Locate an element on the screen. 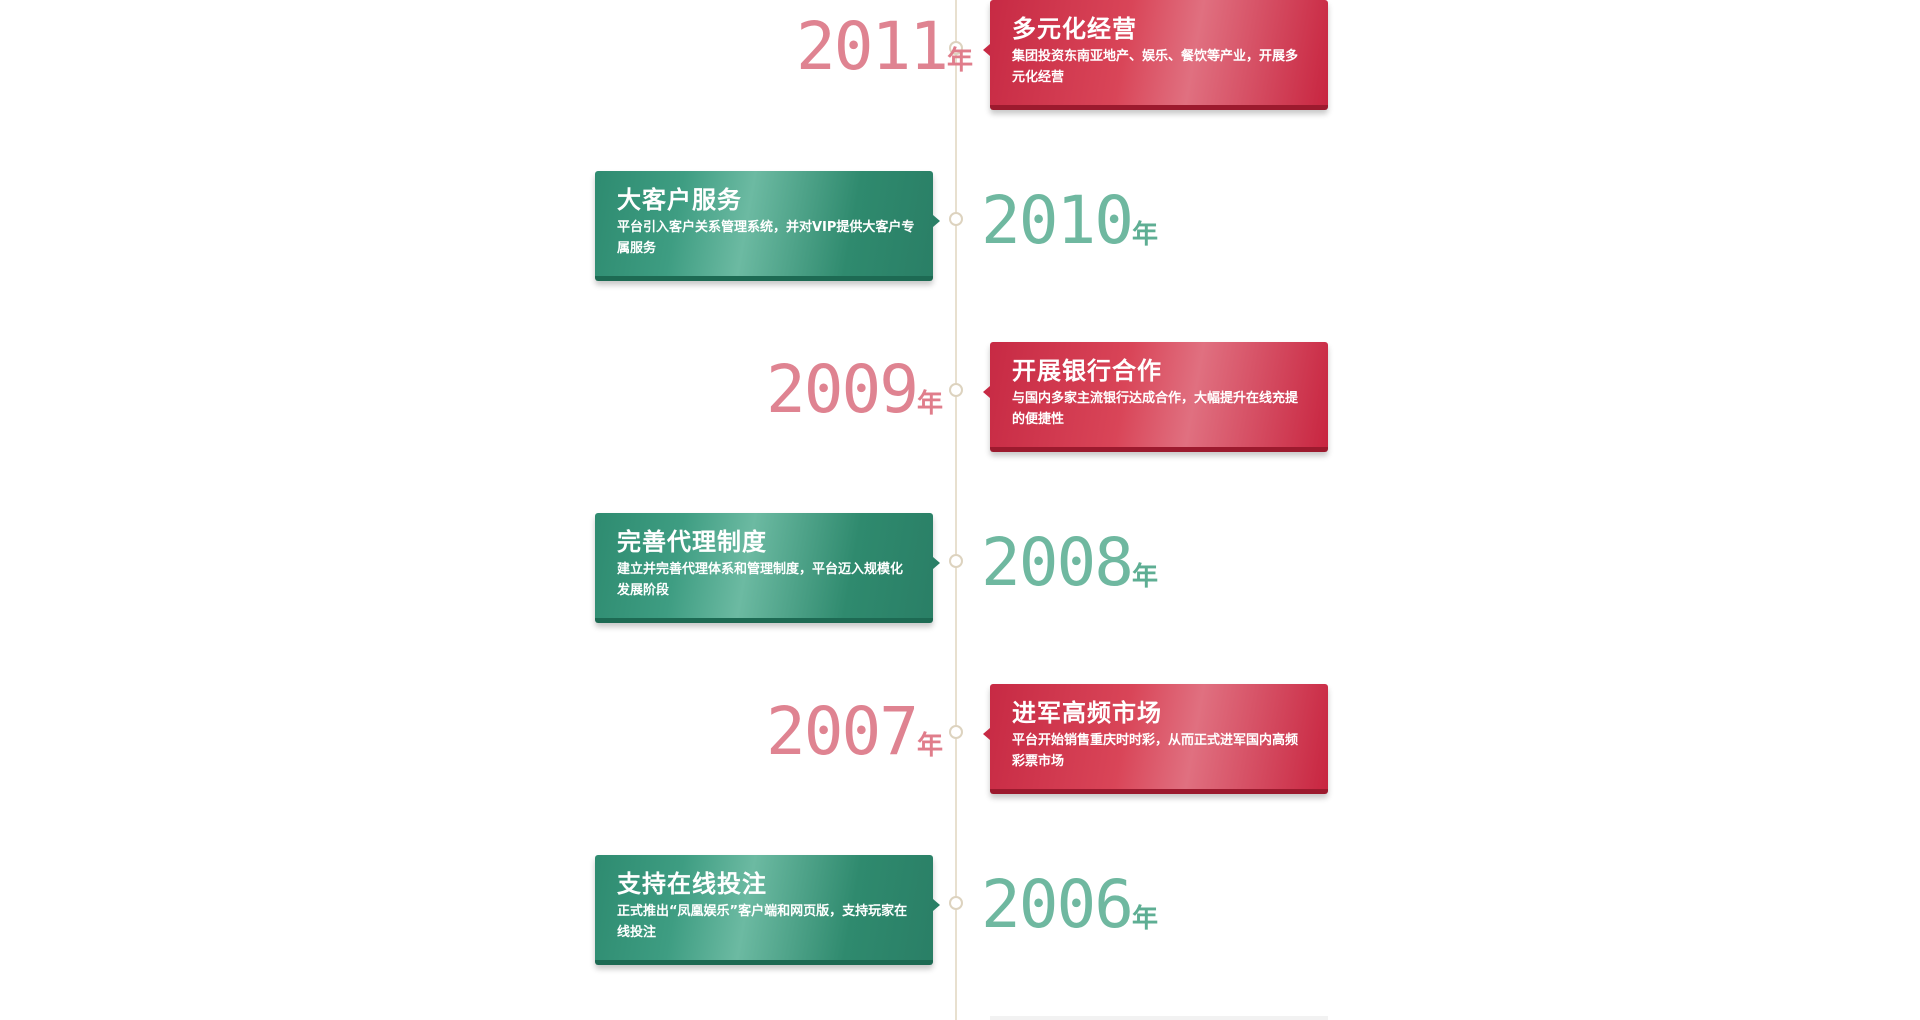 The width and height of the screenshot is (1920, 1020). year-label: 2009年 is located at coordinates (854, 397).